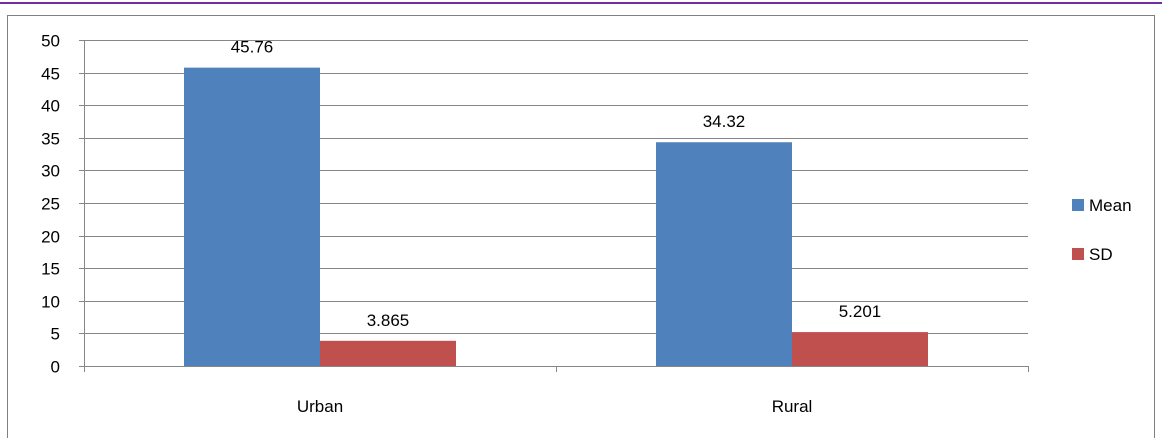  What do you see at coordinates (388, 353) in the screenshot?
I see `bar-sd-urban` at bounding box center [388, 353].